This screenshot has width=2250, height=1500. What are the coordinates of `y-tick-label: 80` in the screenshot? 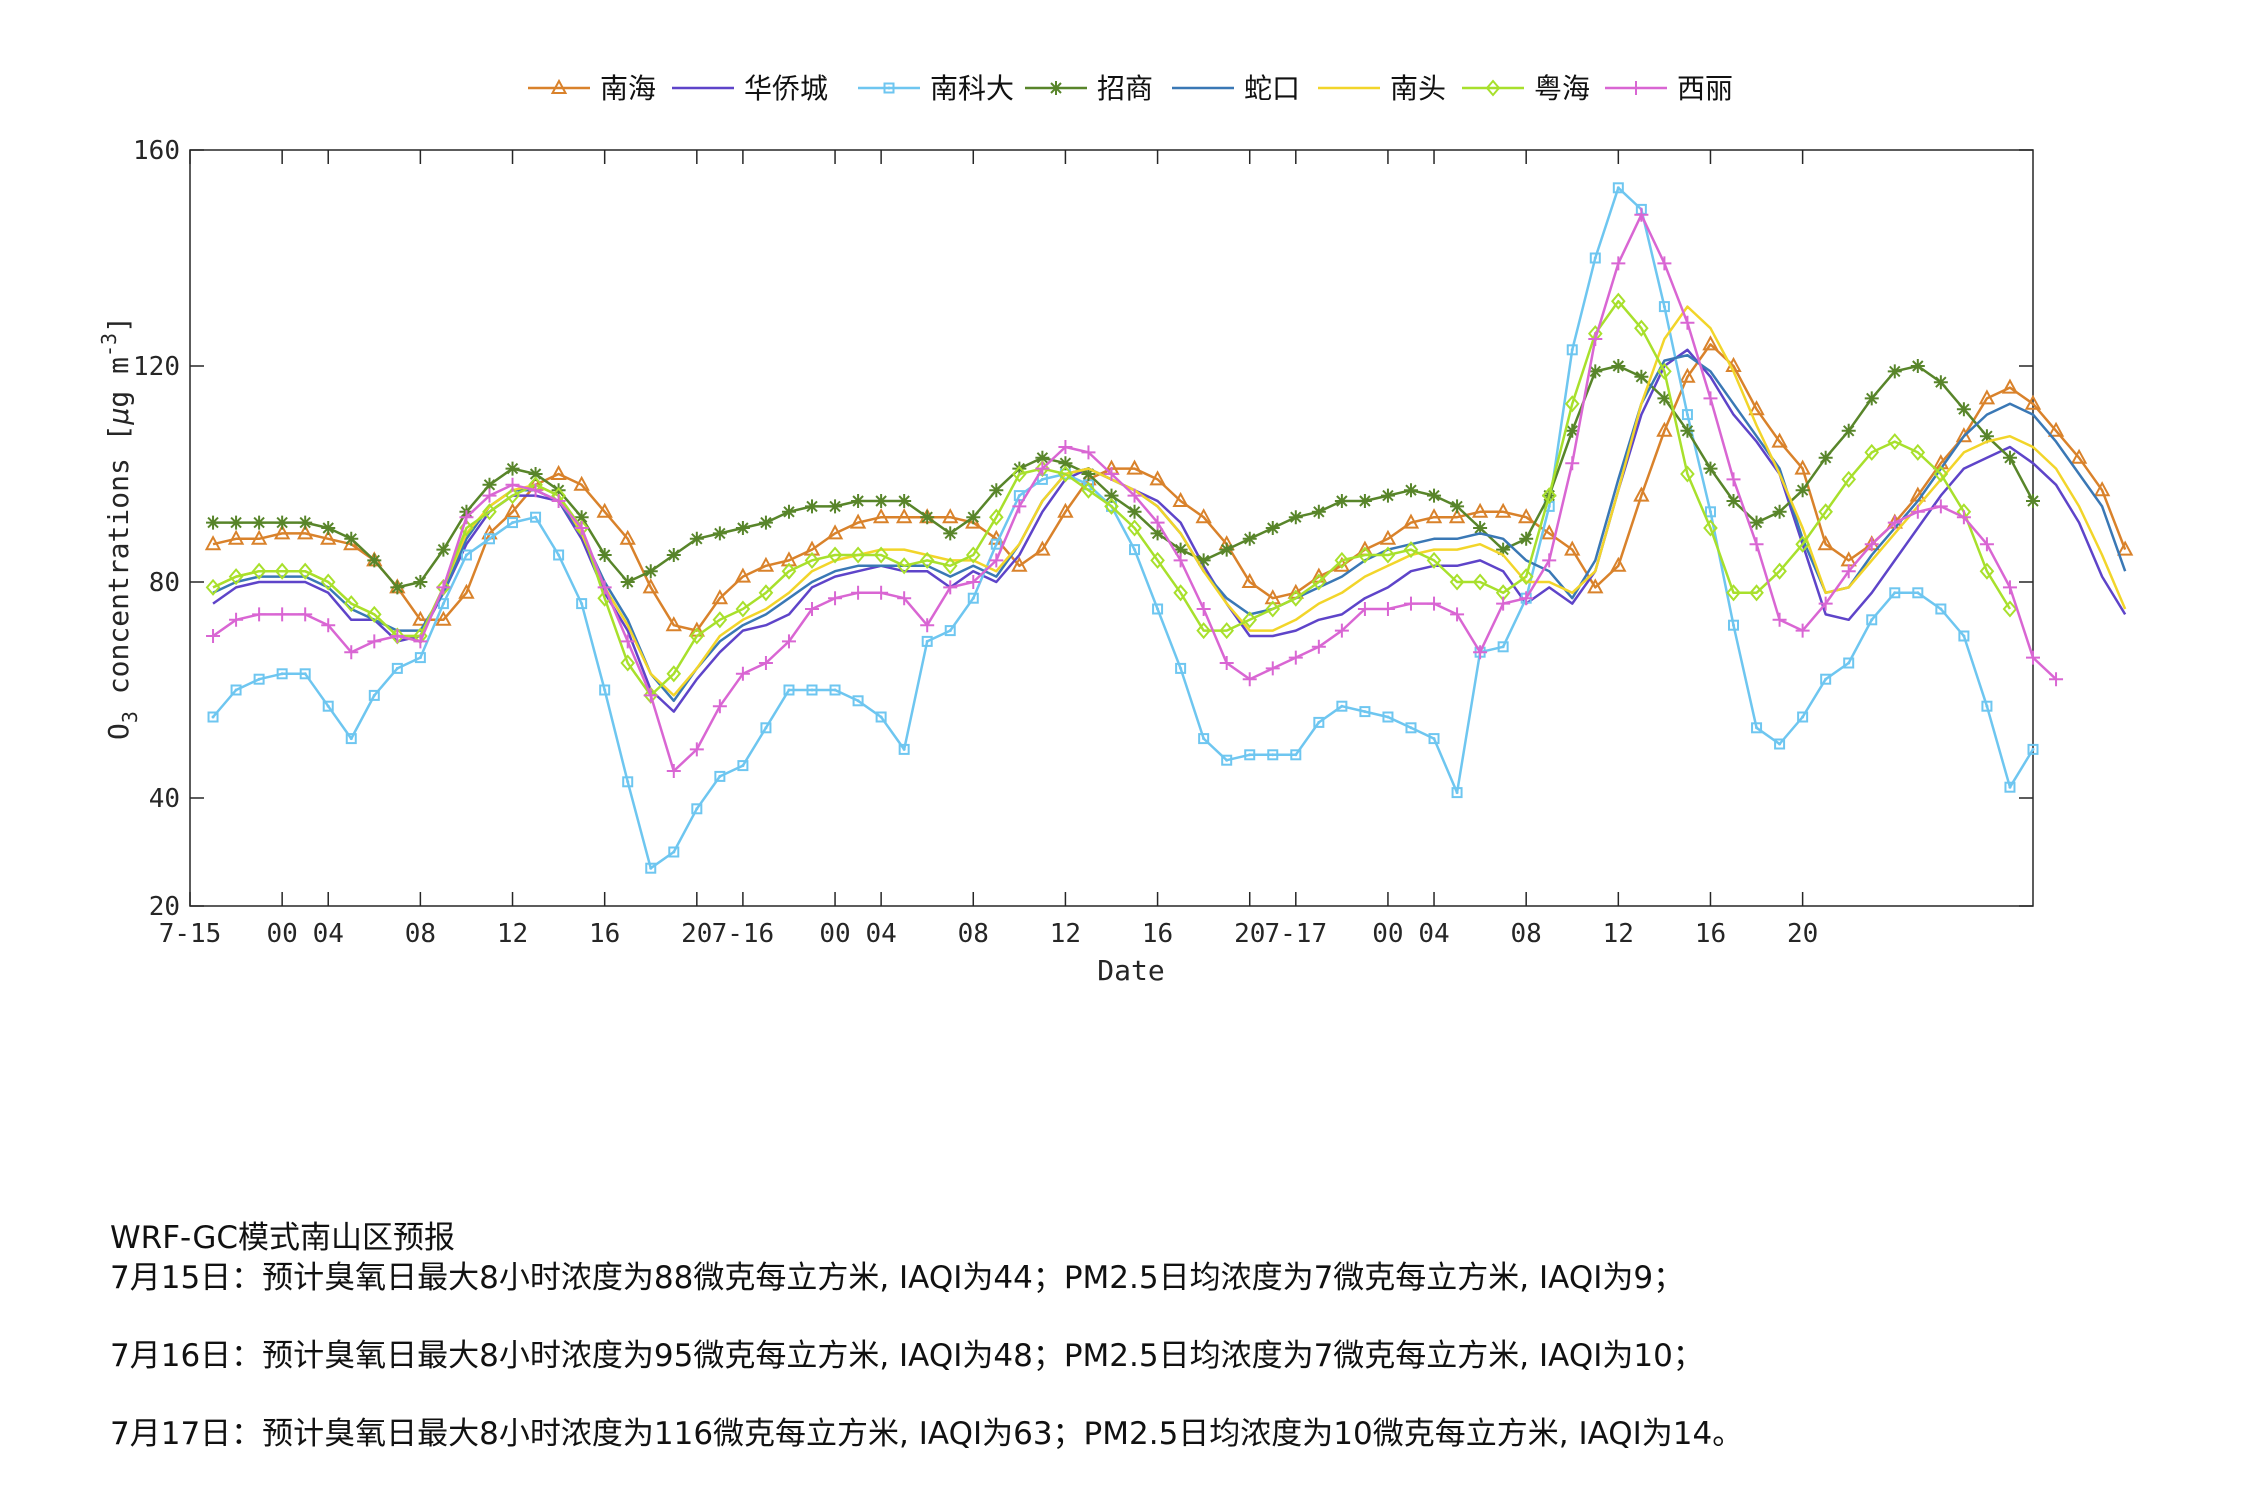 It's located at (164, 583).